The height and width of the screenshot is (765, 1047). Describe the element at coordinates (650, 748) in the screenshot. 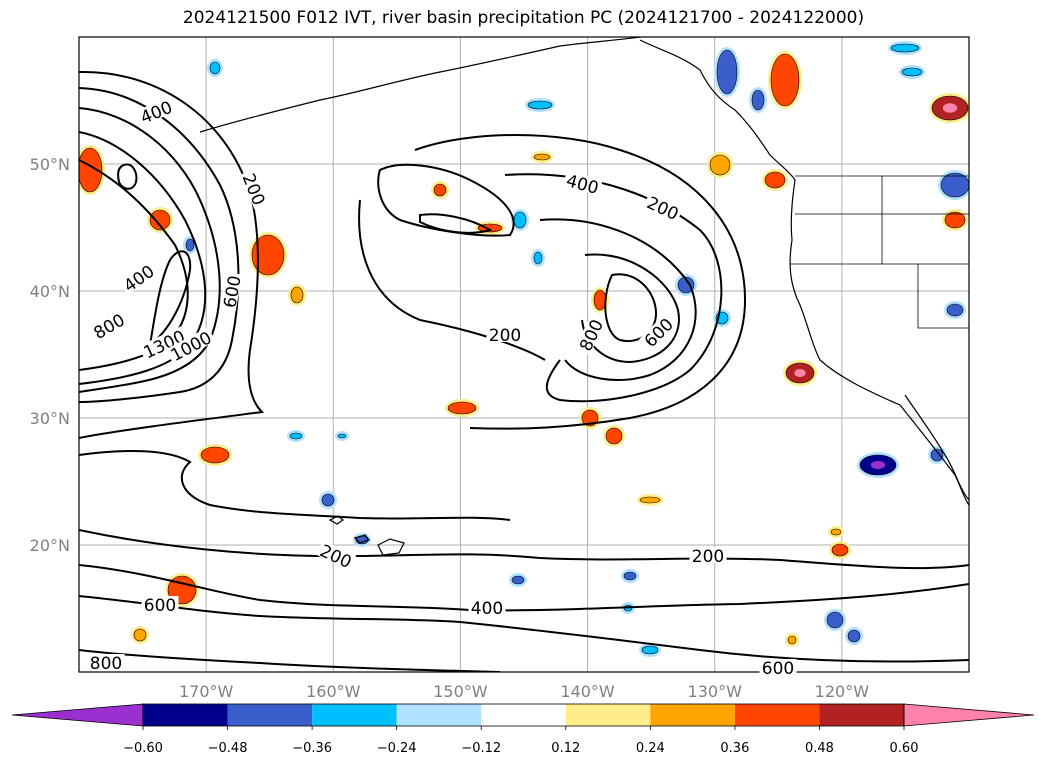

I see `colorbar-tick-label: 0.24` at that location.